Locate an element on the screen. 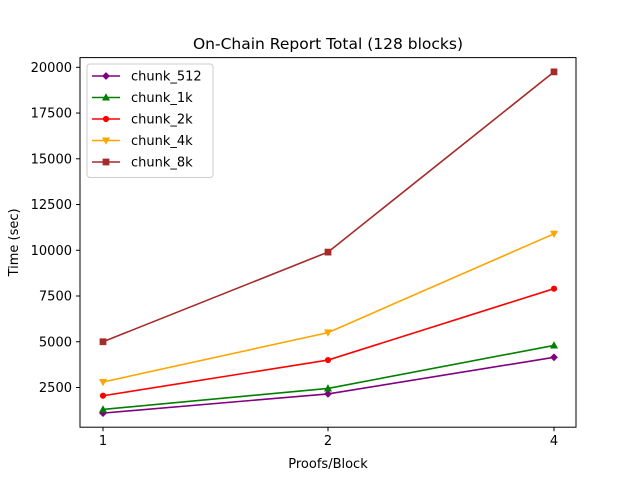 This screenshot has width=640, height=480. x-axis-label: Proofs/Block is located at coordinates (328, 464).